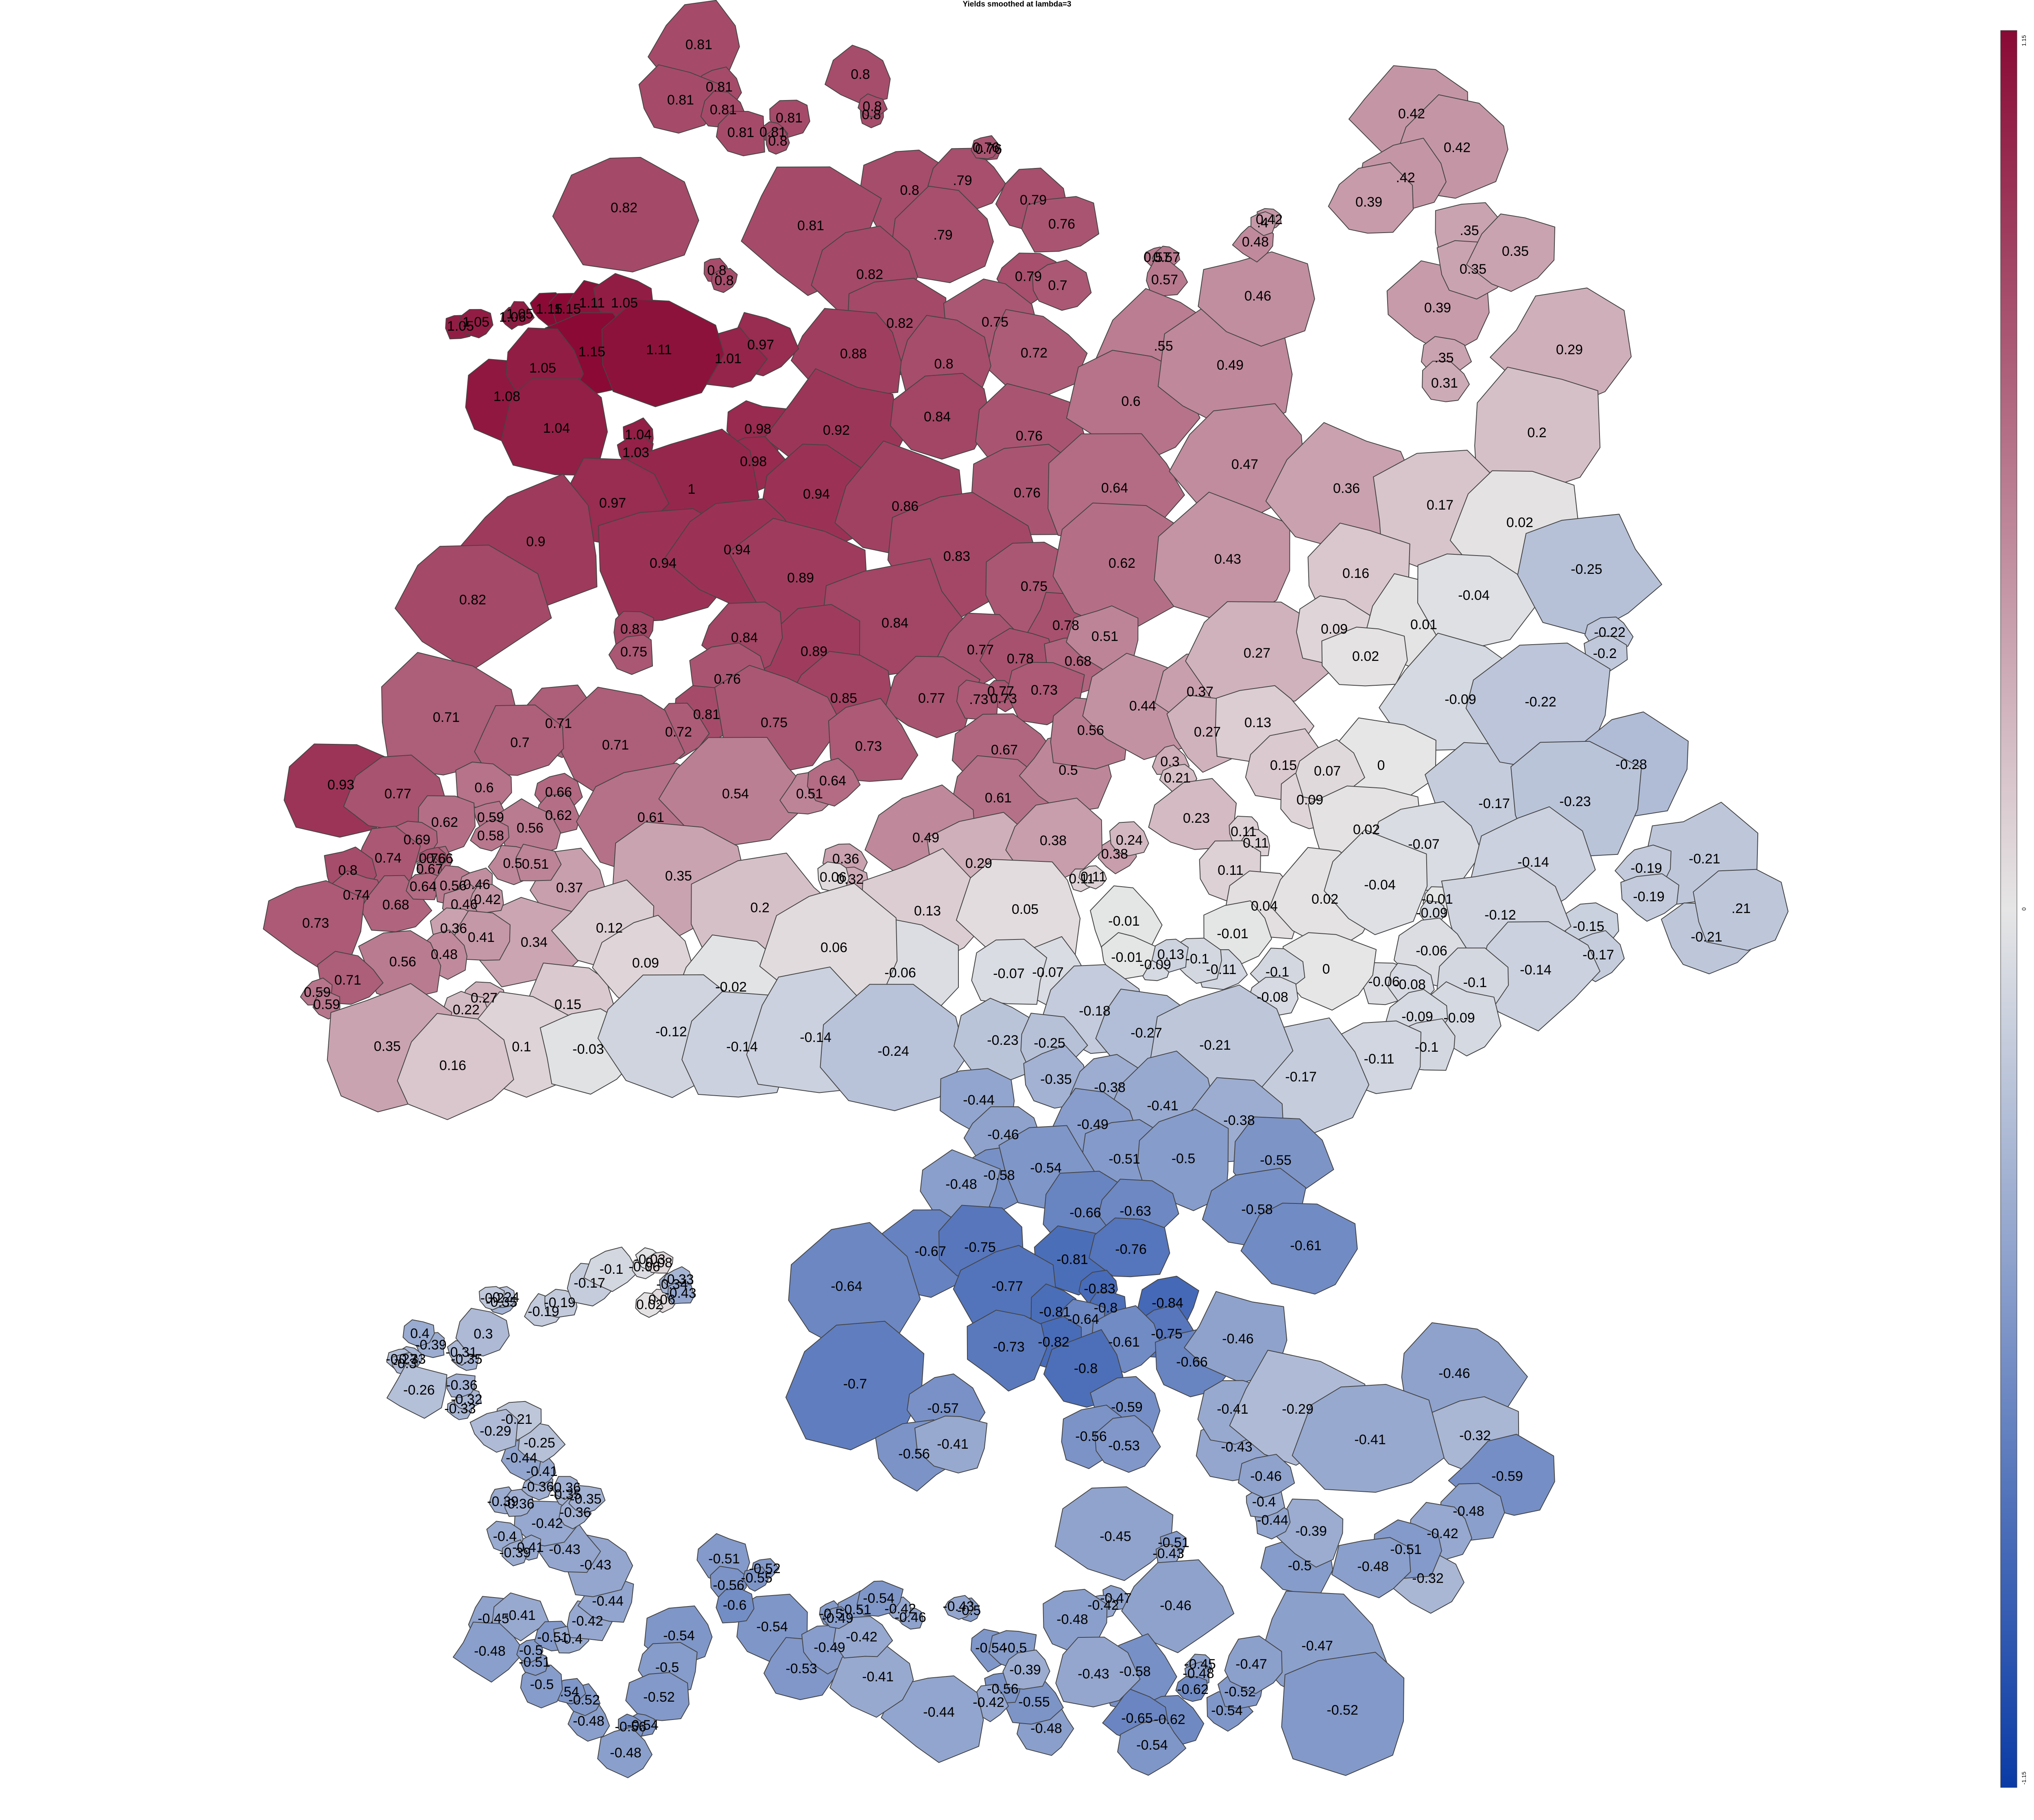  Describe the element at coordinates (1169, 1720) in the screenshot. I see `region-value-label: -0.62` at that location.